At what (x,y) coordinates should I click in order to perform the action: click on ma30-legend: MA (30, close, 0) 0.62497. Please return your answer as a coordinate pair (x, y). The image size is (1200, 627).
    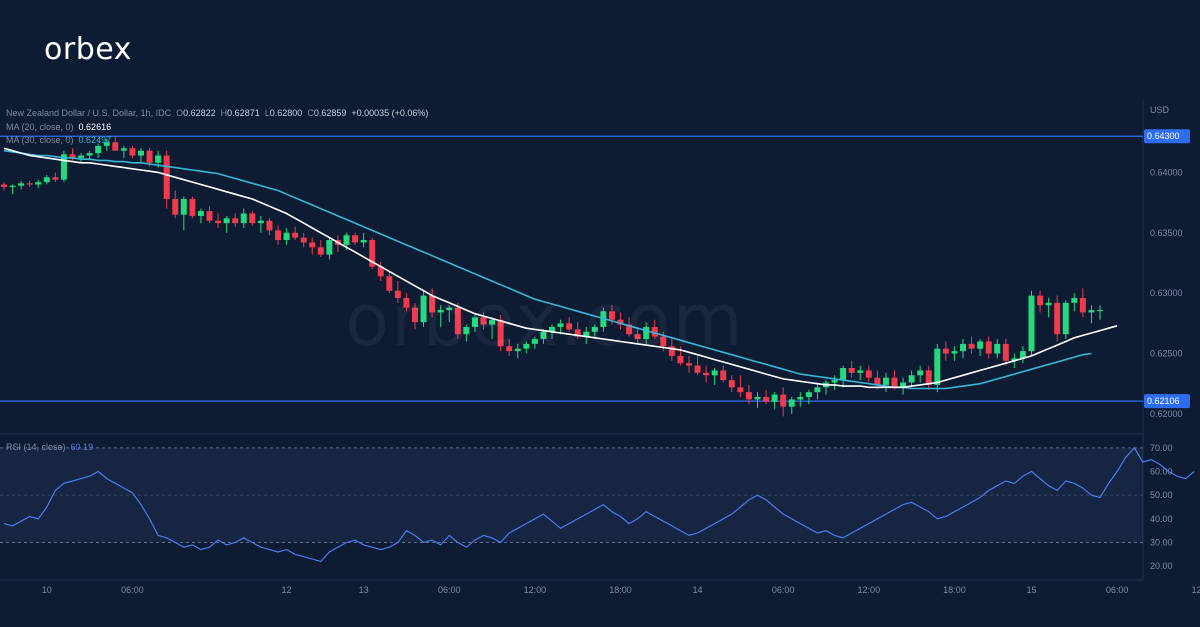
    Looking at the image, I should click on (58, 140).